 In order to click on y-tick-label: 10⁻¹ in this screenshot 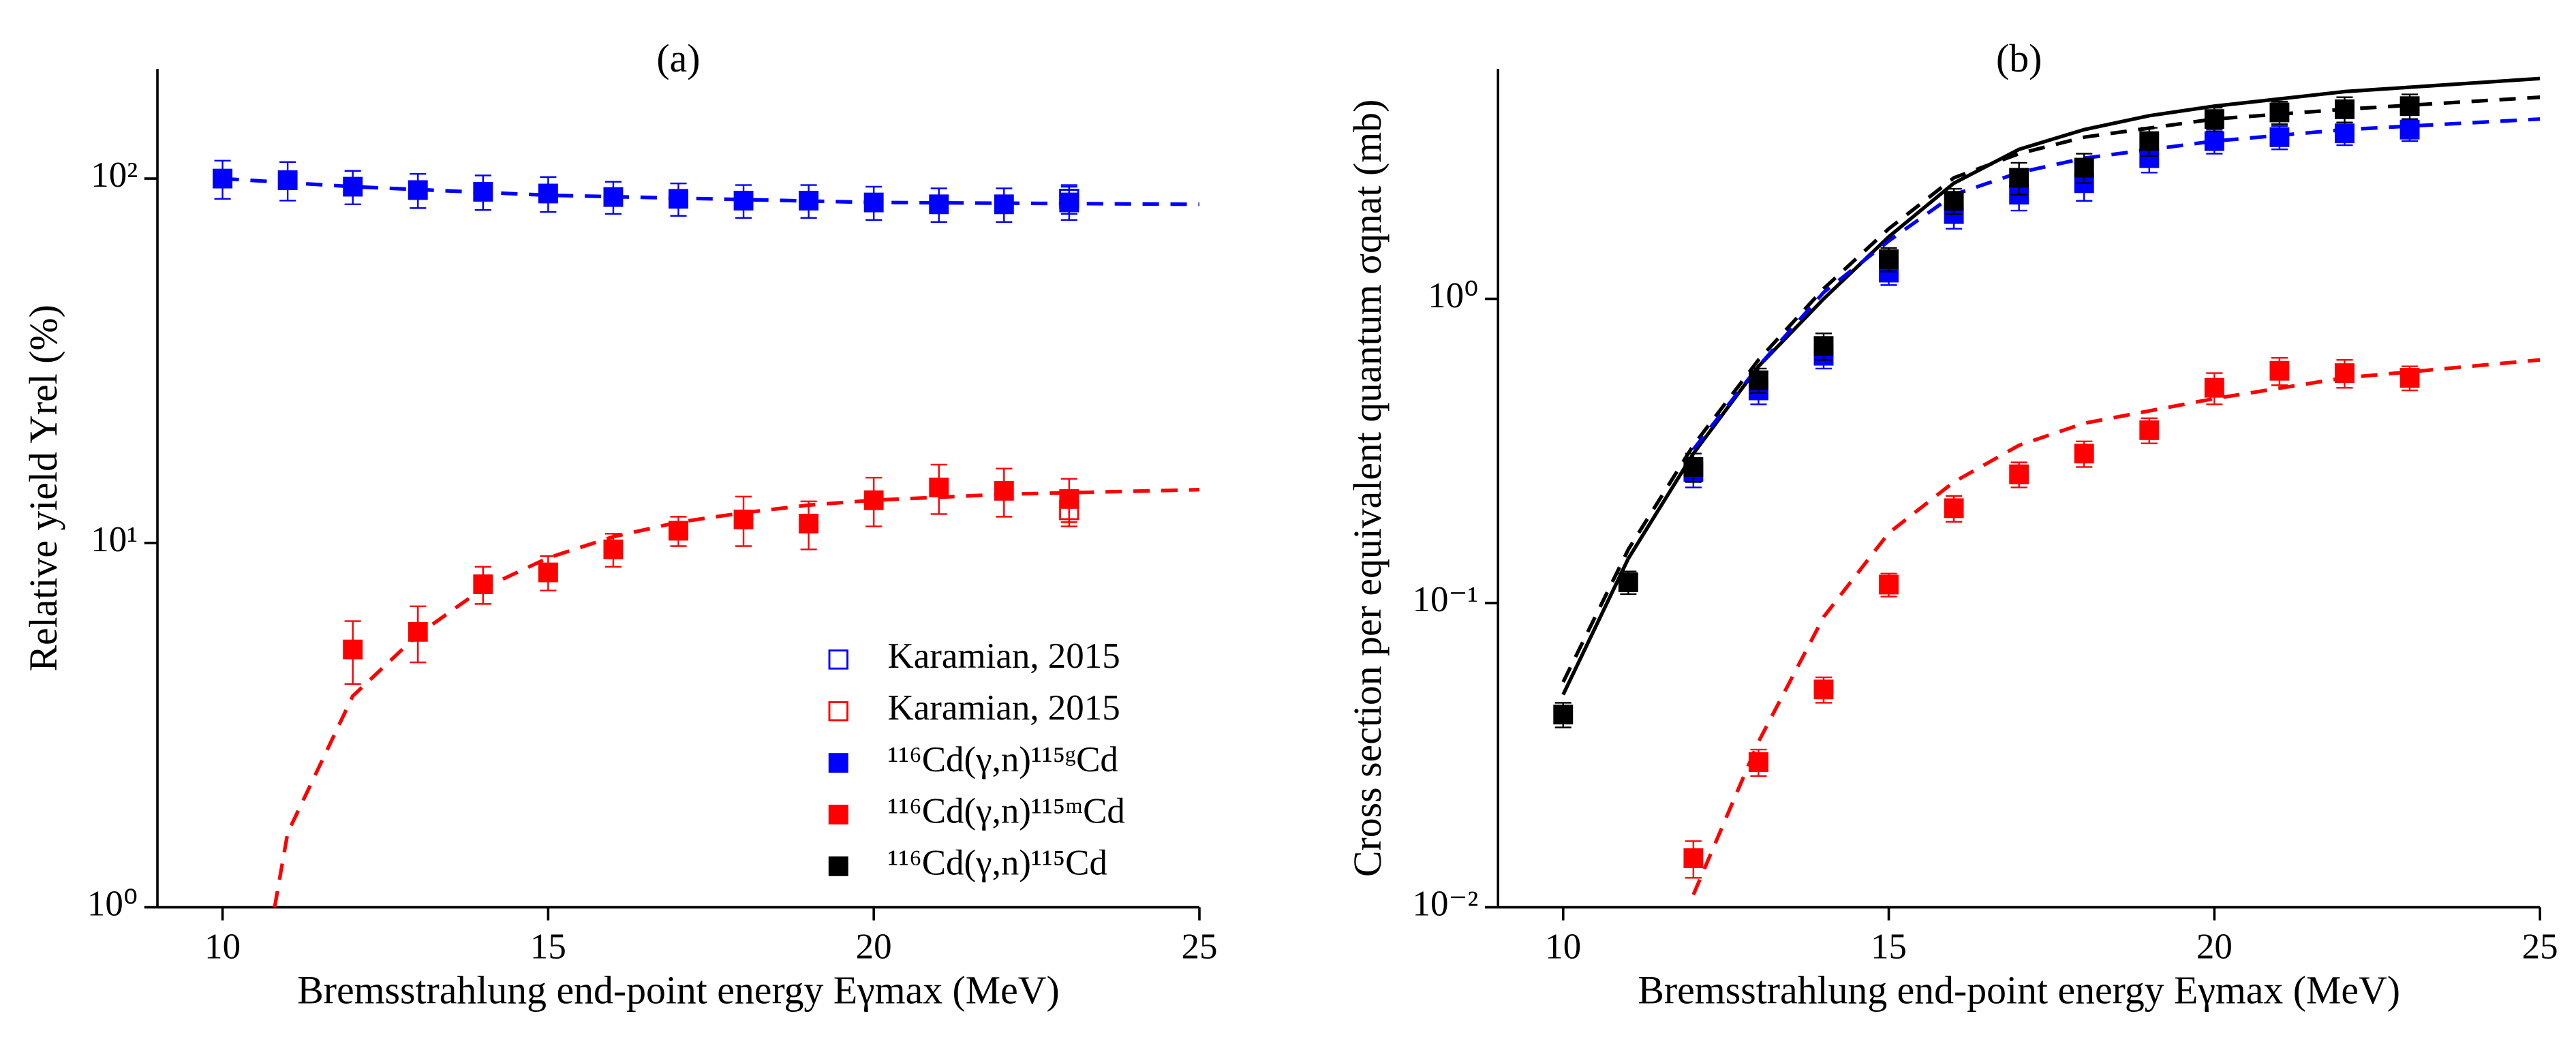, I will do `click(1445, 599)`.